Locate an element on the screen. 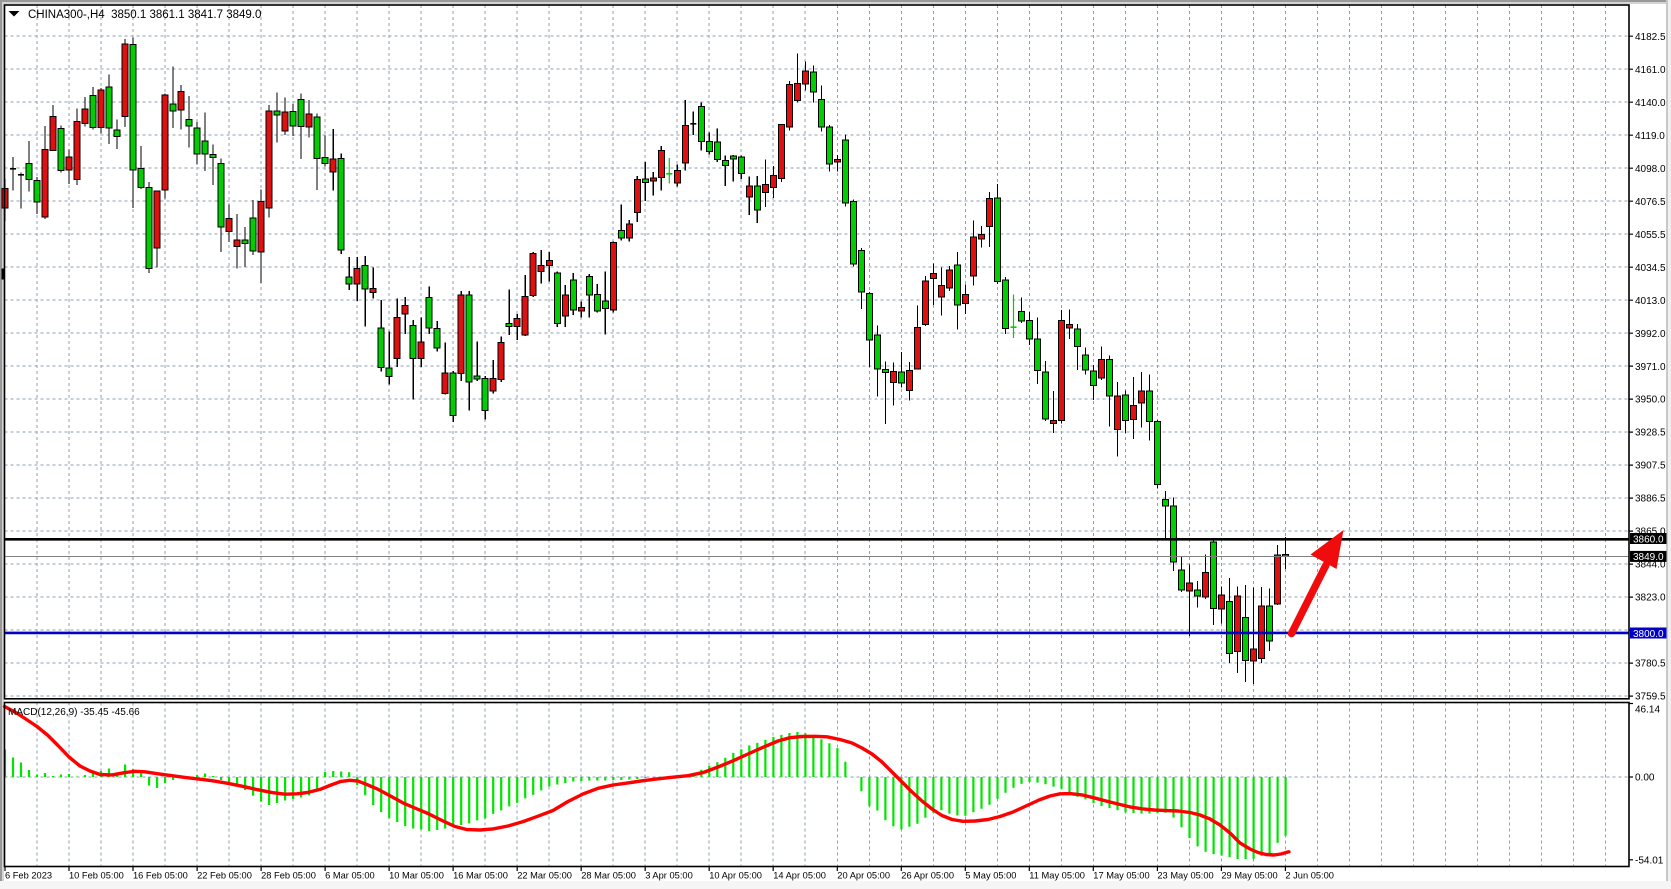 The width and height of the screenshot is (1671, 889). svg-text: MACD(12,26,9) -35.45 -45.66 is located at coordinates (74, 712).